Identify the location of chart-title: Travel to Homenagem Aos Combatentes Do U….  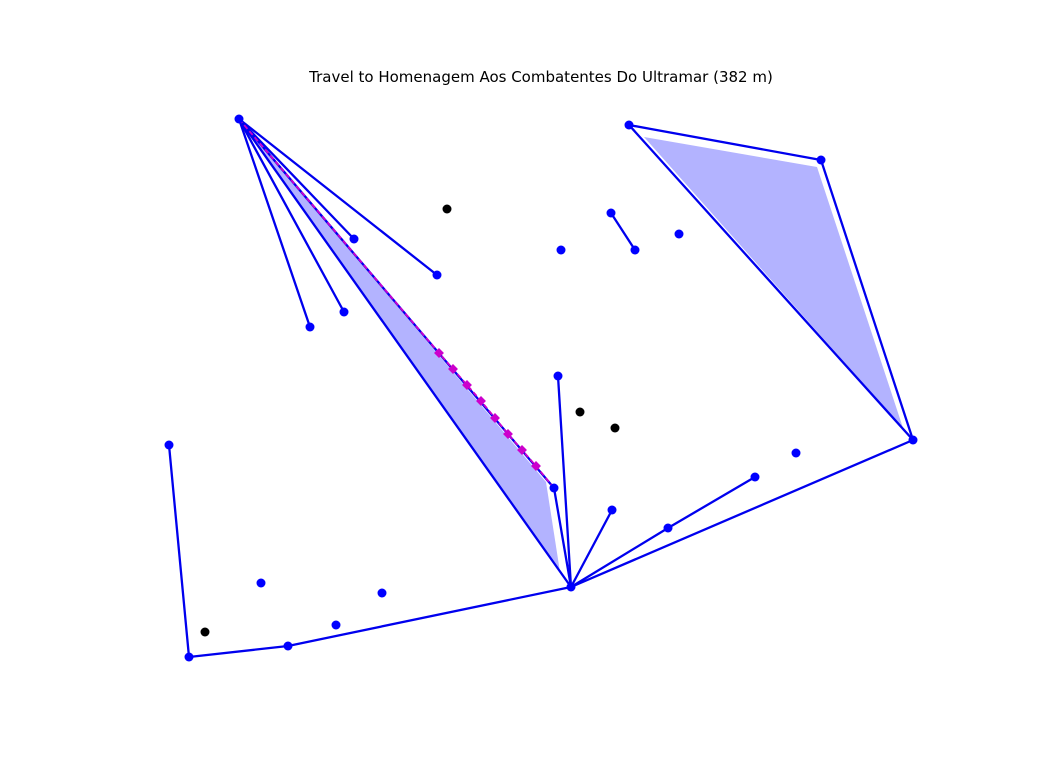
(541, 77).